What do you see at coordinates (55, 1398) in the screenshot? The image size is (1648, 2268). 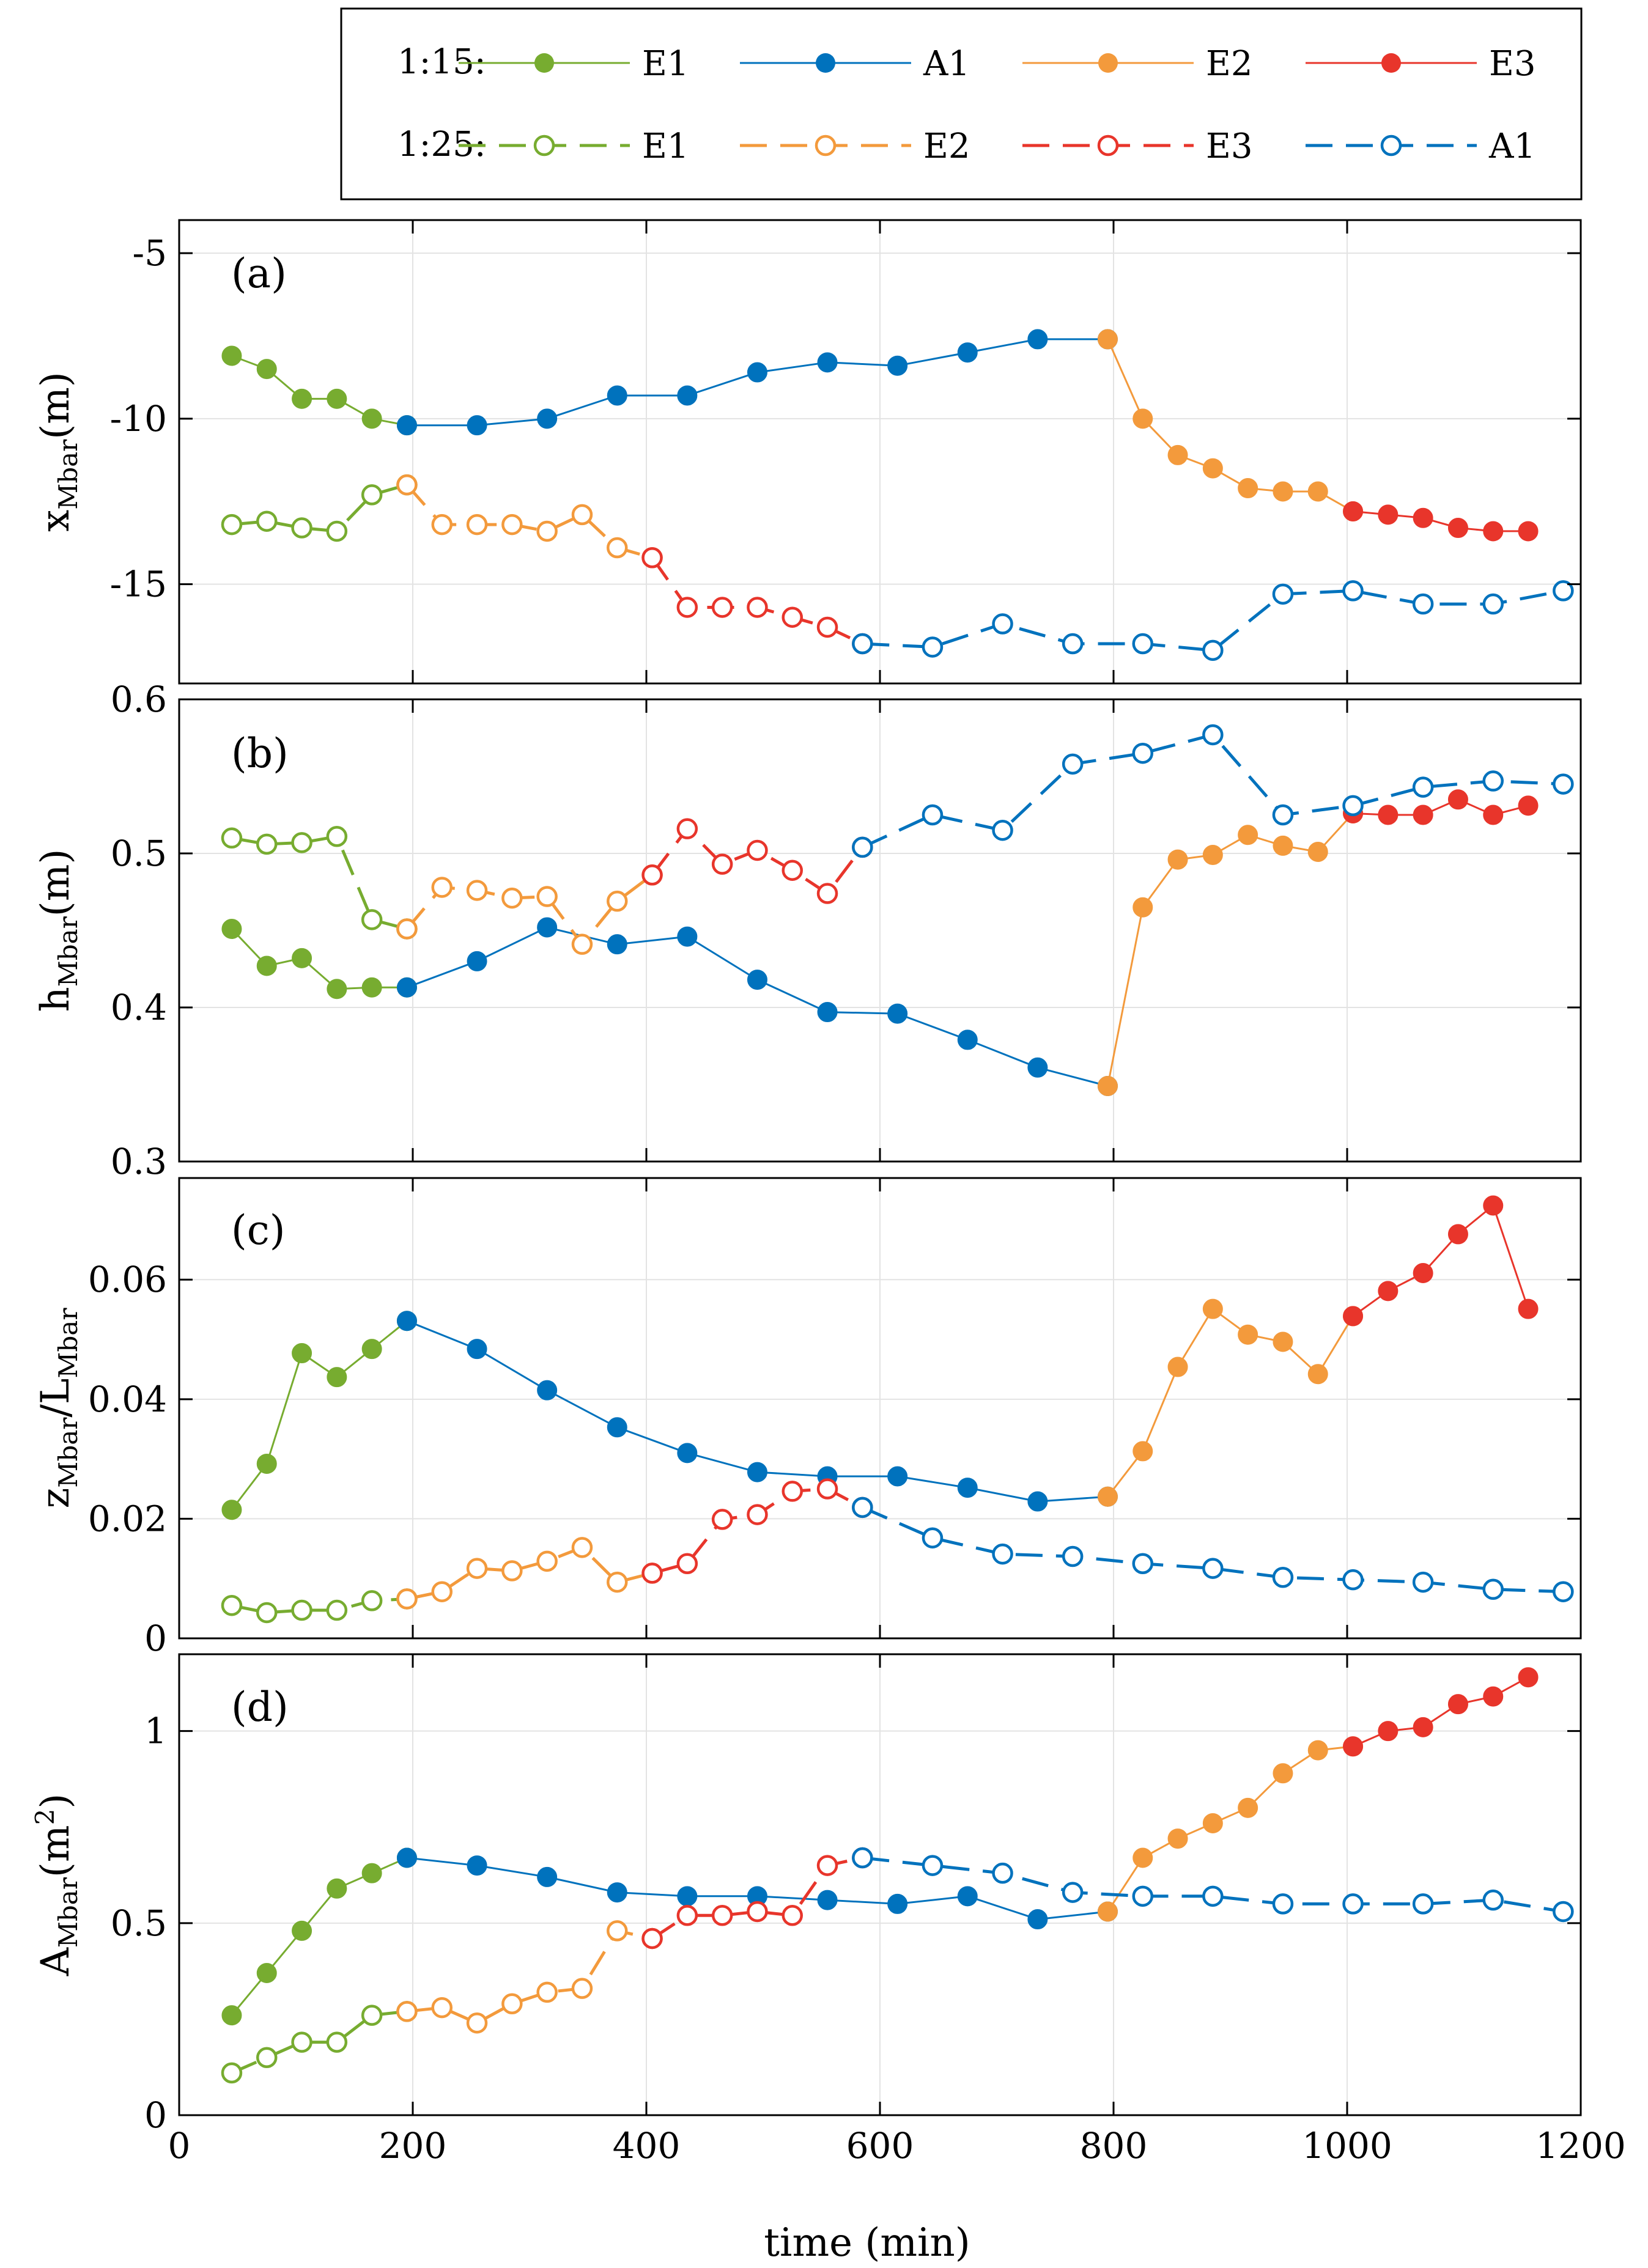 I see `y-label-mid: /L` at bounding box center [55, 1398].